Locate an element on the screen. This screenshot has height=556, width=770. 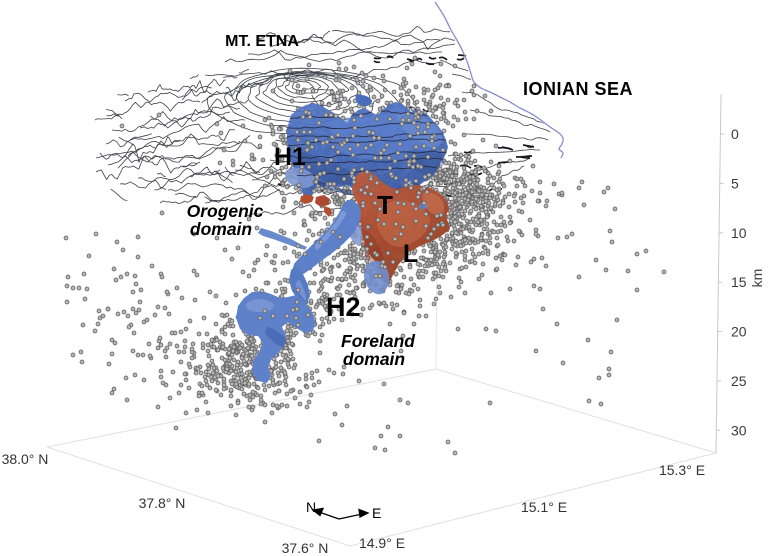
svg-text: L is located at coordinates (410, 254).